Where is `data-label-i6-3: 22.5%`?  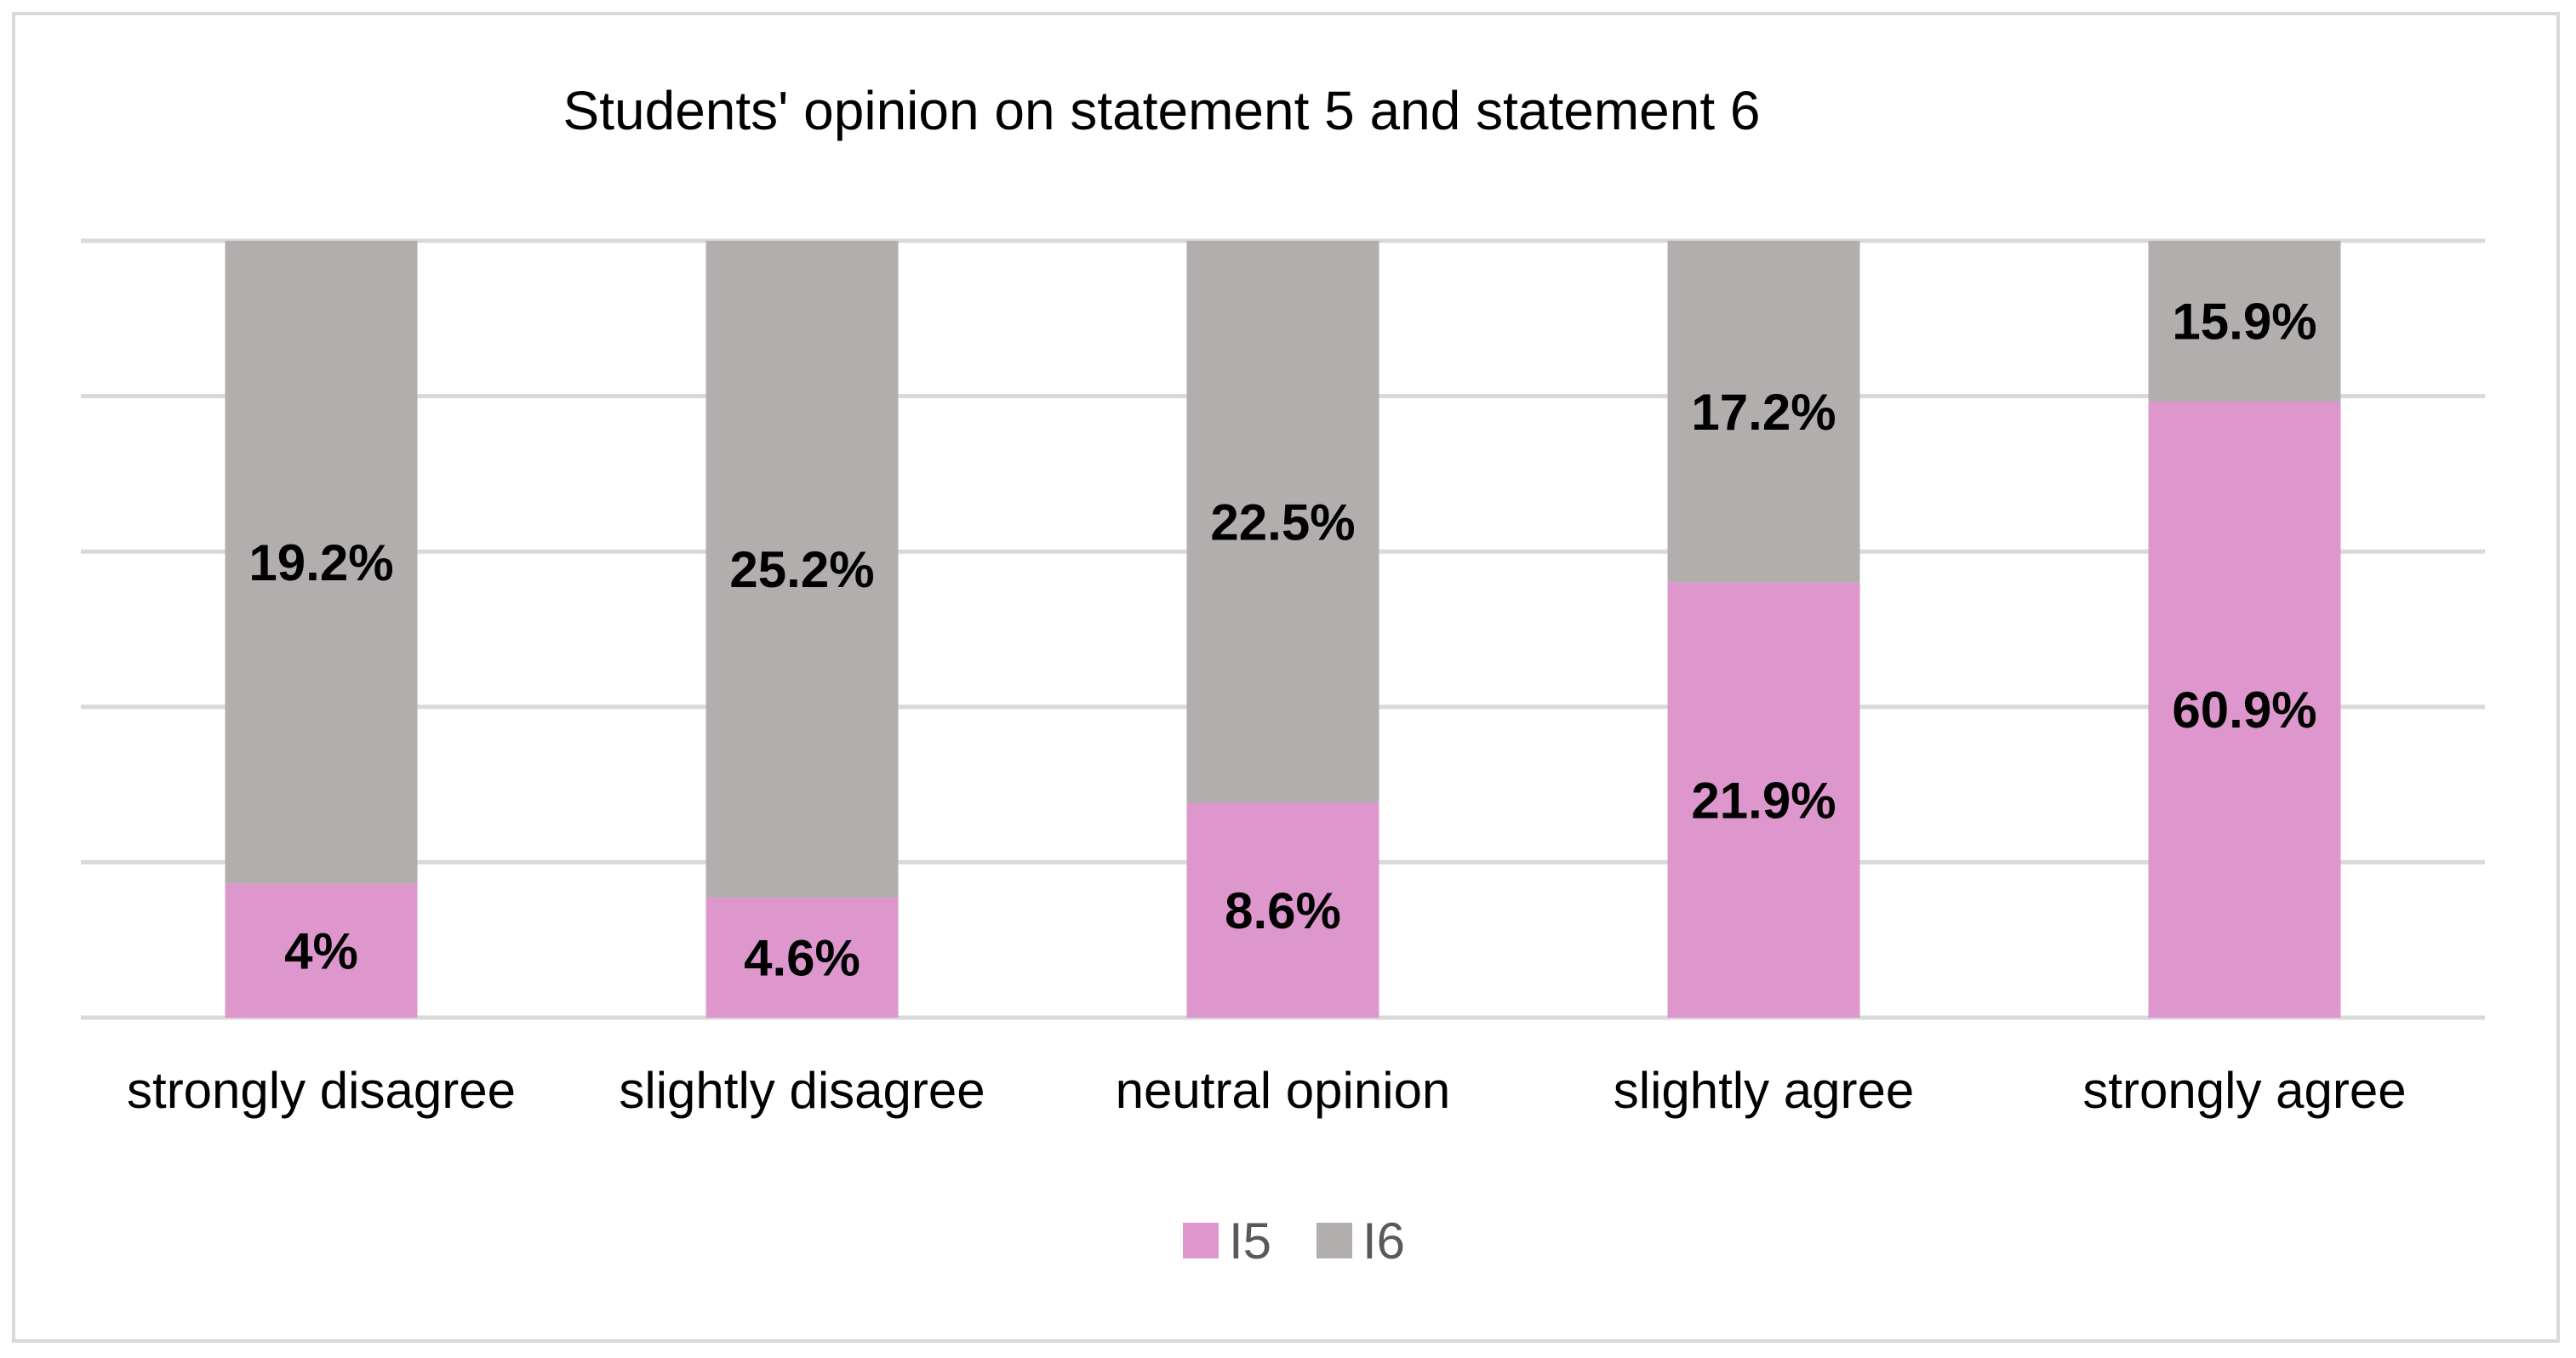 data-label-i6-3: 22.5% is located at coordinates (1282, 522).